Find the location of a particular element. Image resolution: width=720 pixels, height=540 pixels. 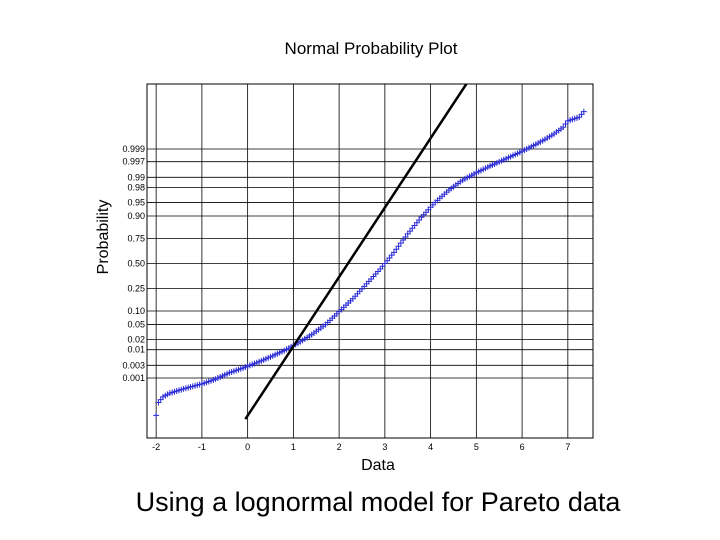

y-tick-label: 0.50 is located at coordinates (136, 264).